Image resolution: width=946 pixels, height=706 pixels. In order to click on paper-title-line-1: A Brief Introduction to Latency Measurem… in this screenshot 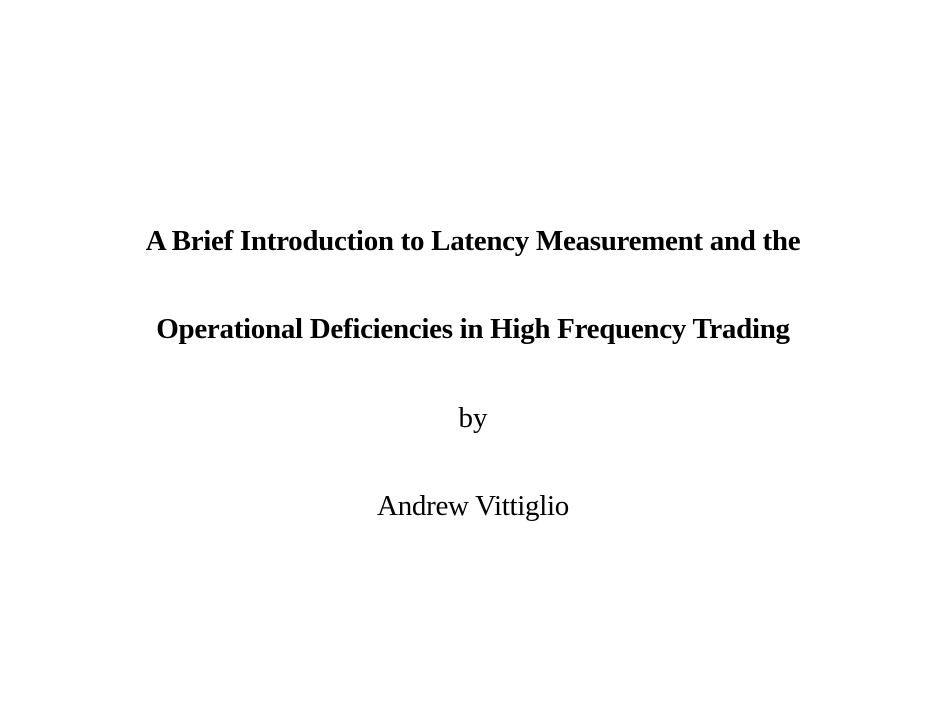, I will do `click(473, 241)`.